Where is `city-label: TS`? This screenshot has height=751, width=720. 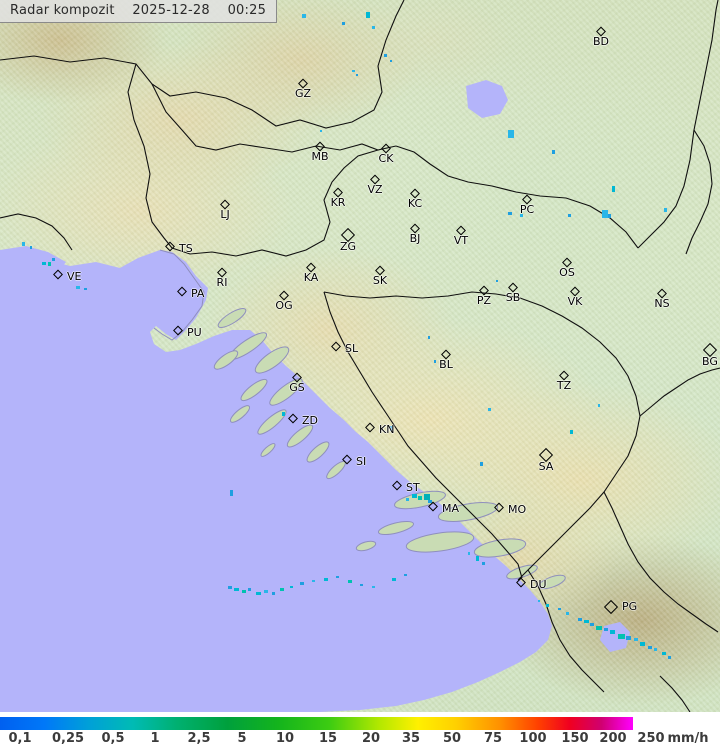
city-label: TS is located at coordinates (186, 248).